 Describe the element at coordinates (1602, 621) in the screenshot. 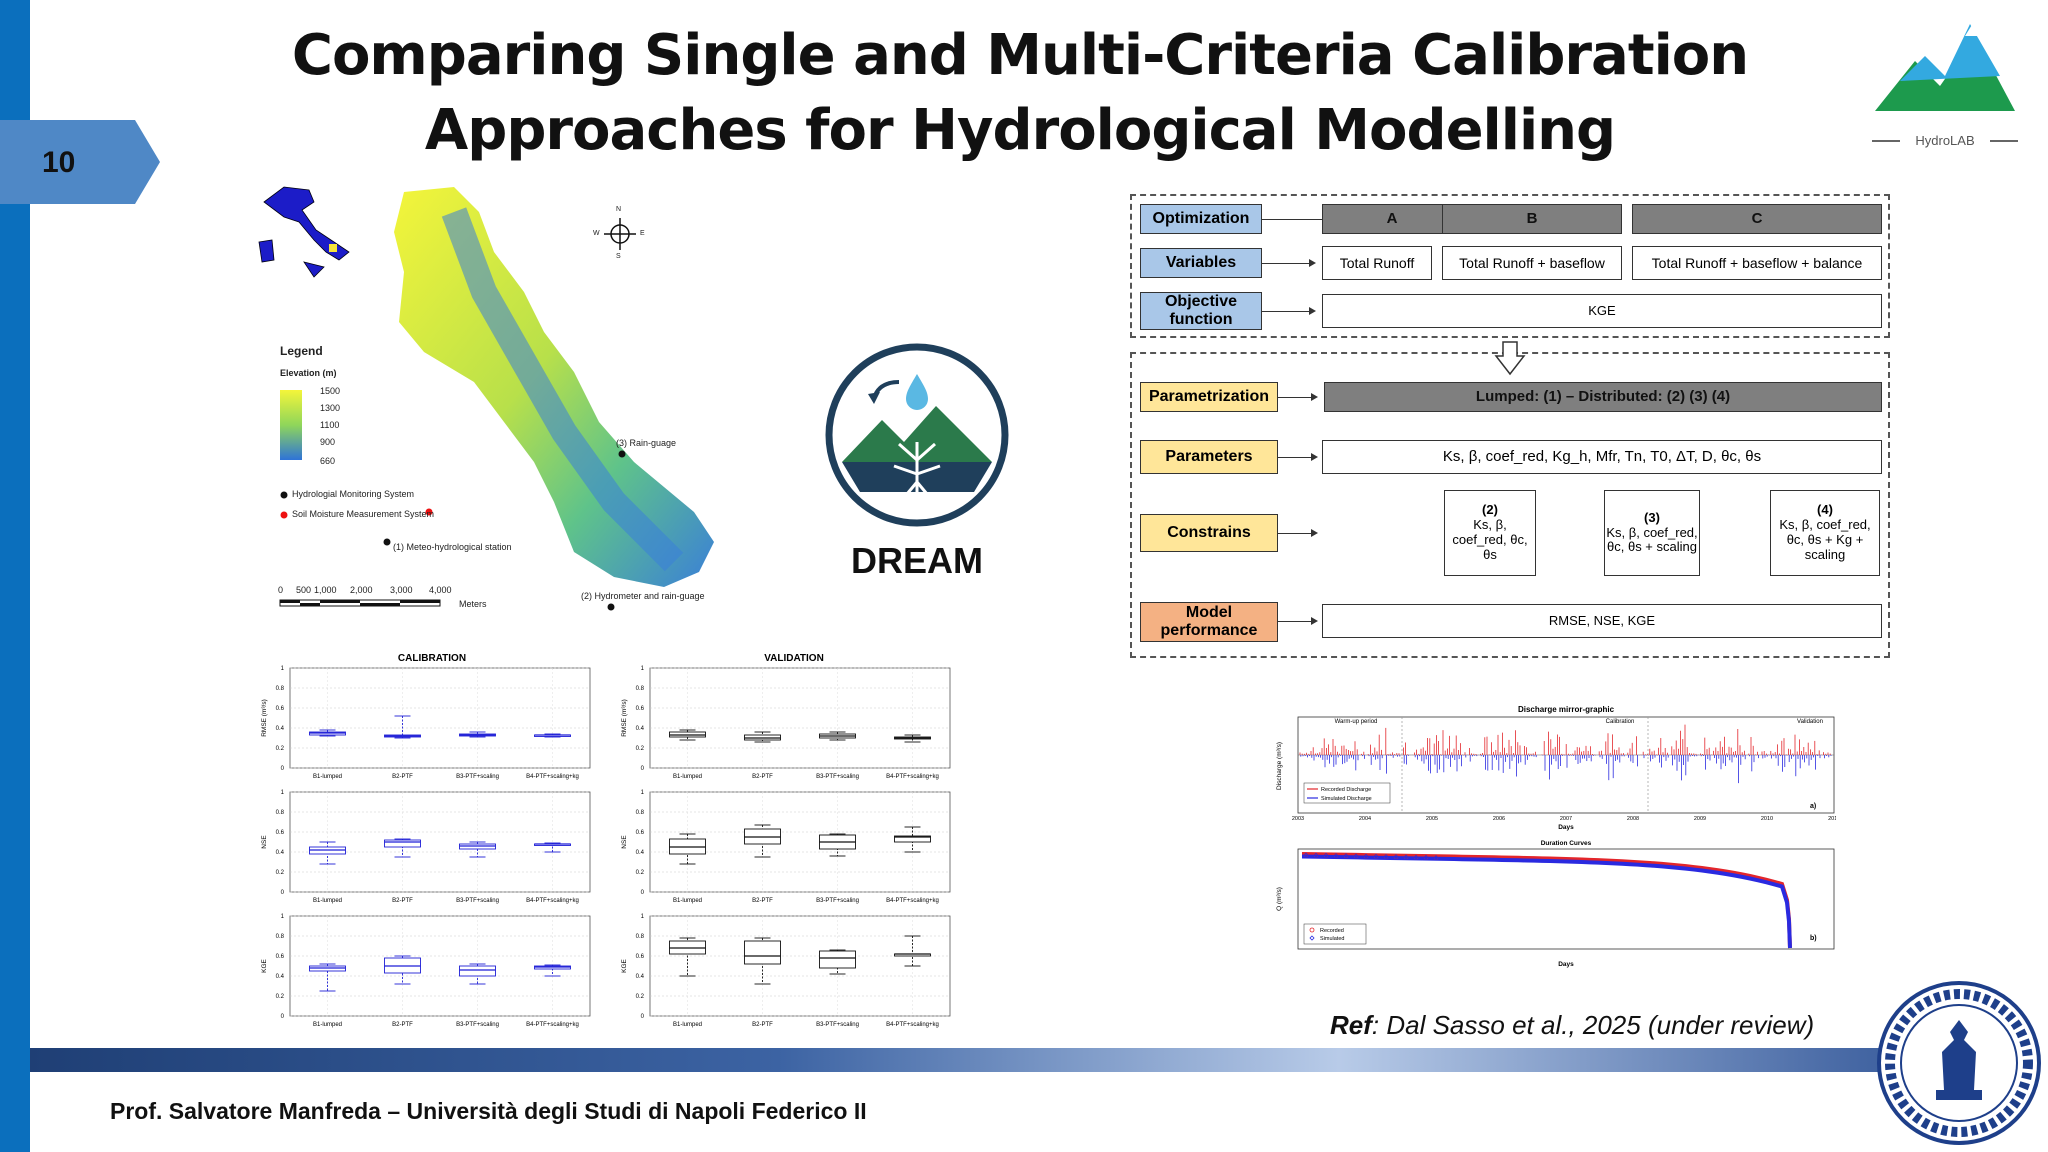

I see `model-performance-value: RMSE, NSE, KGE` at that location.